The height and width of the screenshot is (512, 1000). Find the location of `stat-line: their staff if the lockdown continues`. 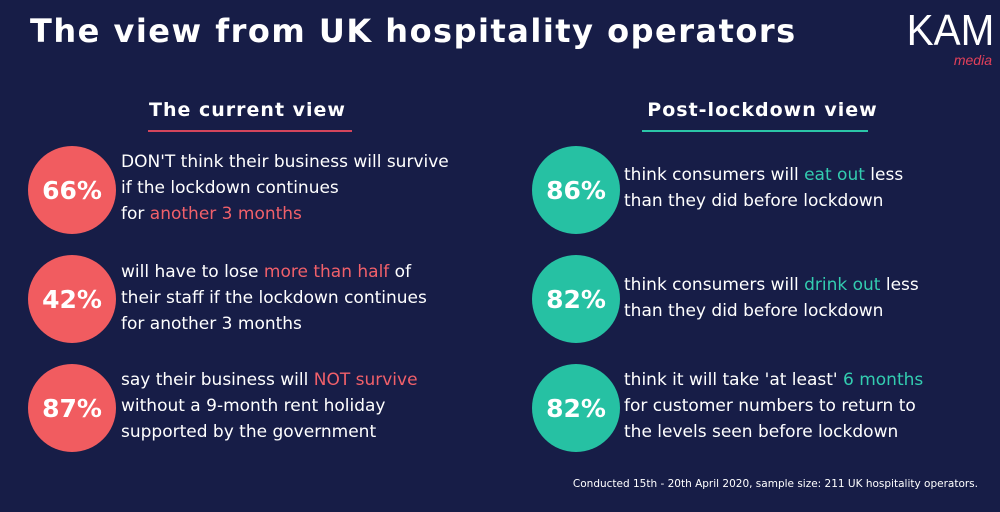

stat-line: their staff if the lockdown continues is located at coordinates (274, 298).